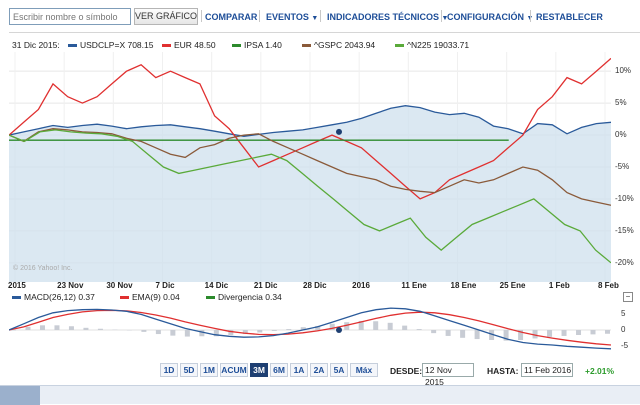 This screenshot has width=640, height=405. I want to click on macd-y-tick-label: 0, so click(623, 329).